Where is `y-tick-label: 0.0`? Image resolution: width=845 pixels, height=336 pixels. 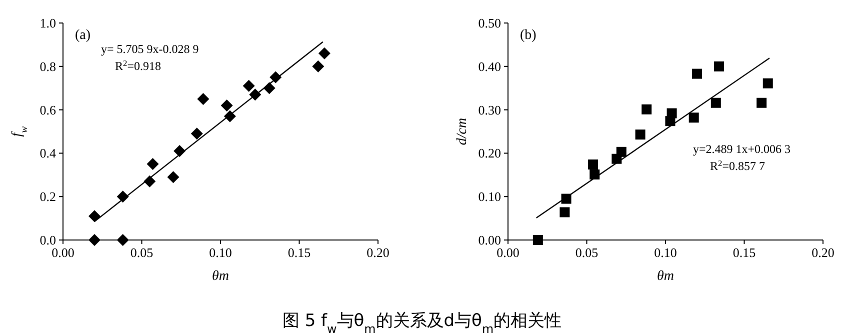
y-tick-label: 0.0 is located at coordinates (48, 240).